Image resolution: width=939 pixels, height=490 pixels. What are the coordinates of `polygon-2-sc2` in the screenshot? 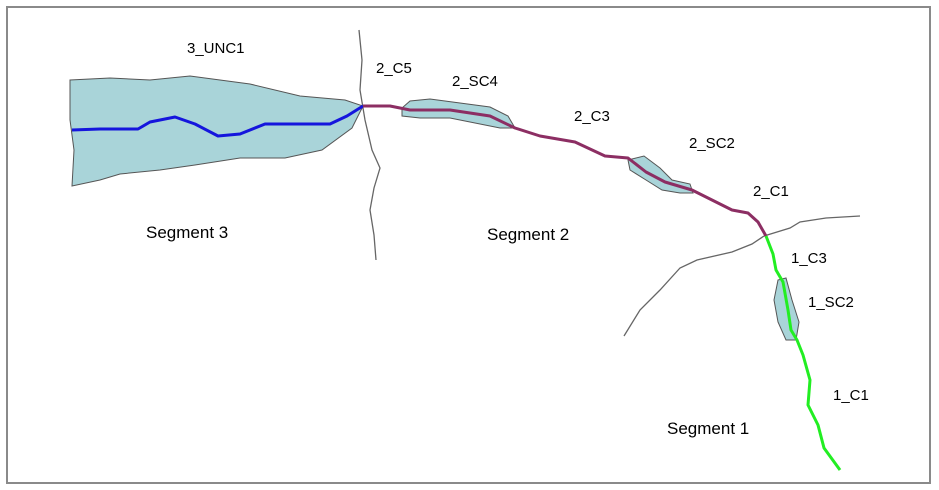 It's located at (660, 174).